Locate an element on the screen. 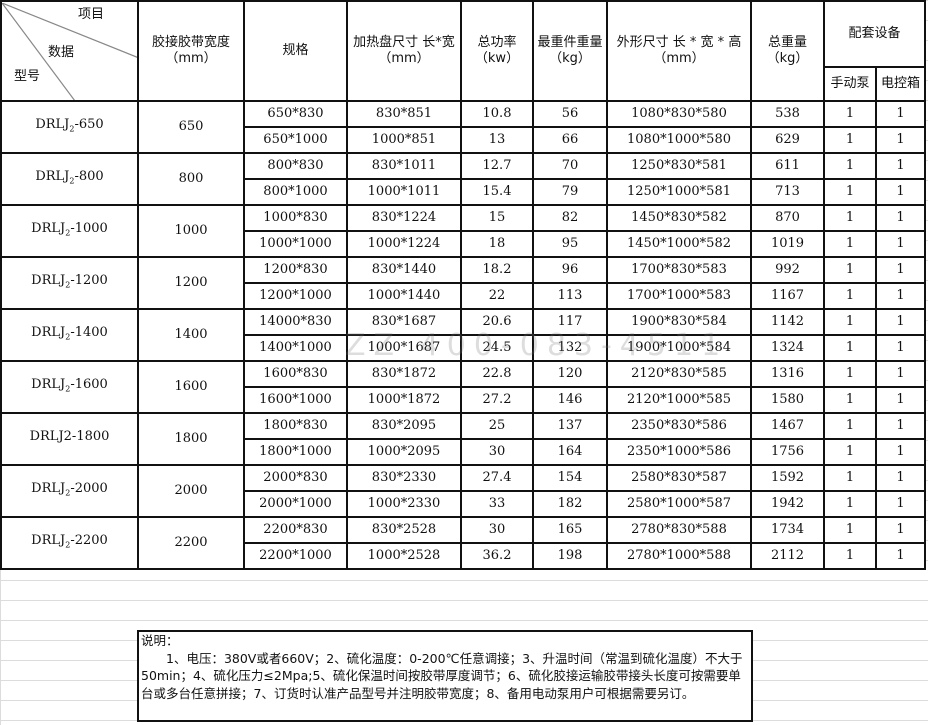  total-weight-cell: 870 is located at coordinates (787, 218).